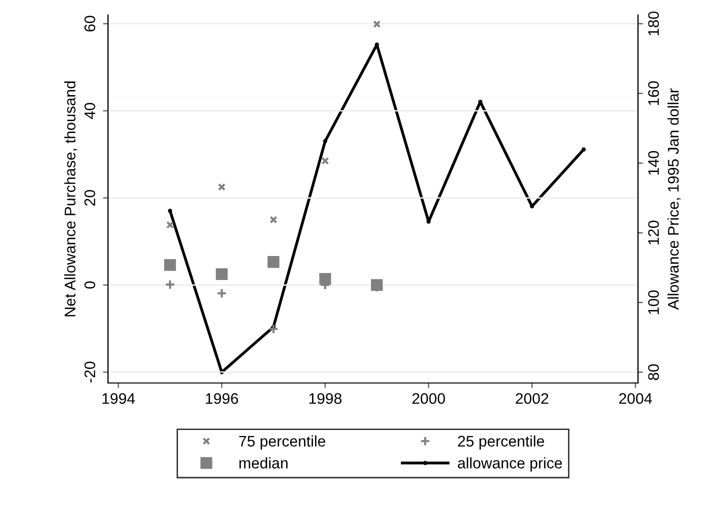  Describe the element at coordinates (510, 464) in the screenshot. I see `legend-label: allowance price` at that location.